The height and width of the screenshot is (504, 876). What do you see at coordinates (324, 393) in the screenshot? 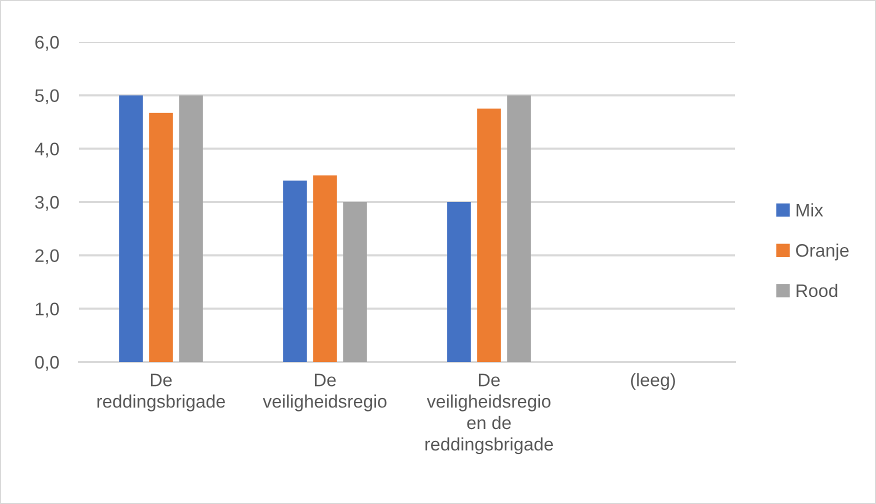
I see `x-tick-label: De veiligheidsregio` at bounding box center [324, 393].